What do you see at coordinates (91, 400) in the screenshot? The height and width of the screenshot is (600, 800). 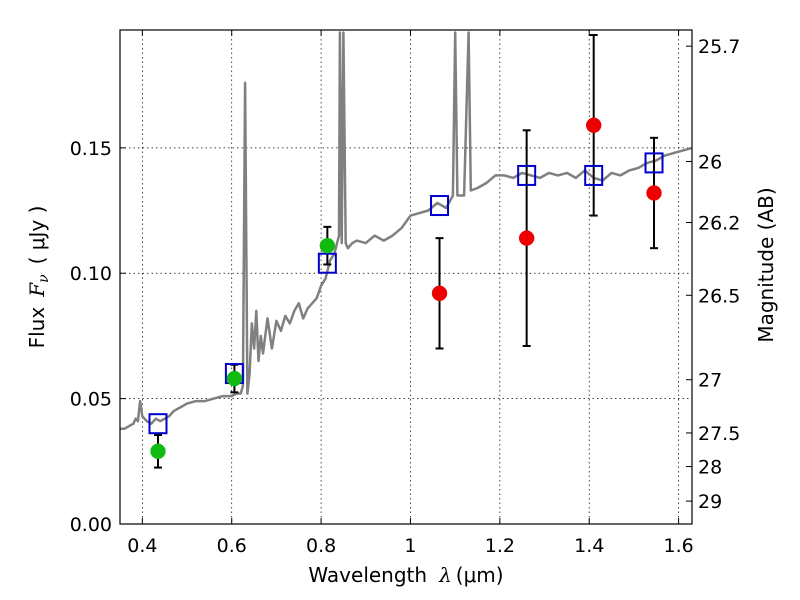 I see `y-tick-label: 0.05` at bounding box center [91, 400].